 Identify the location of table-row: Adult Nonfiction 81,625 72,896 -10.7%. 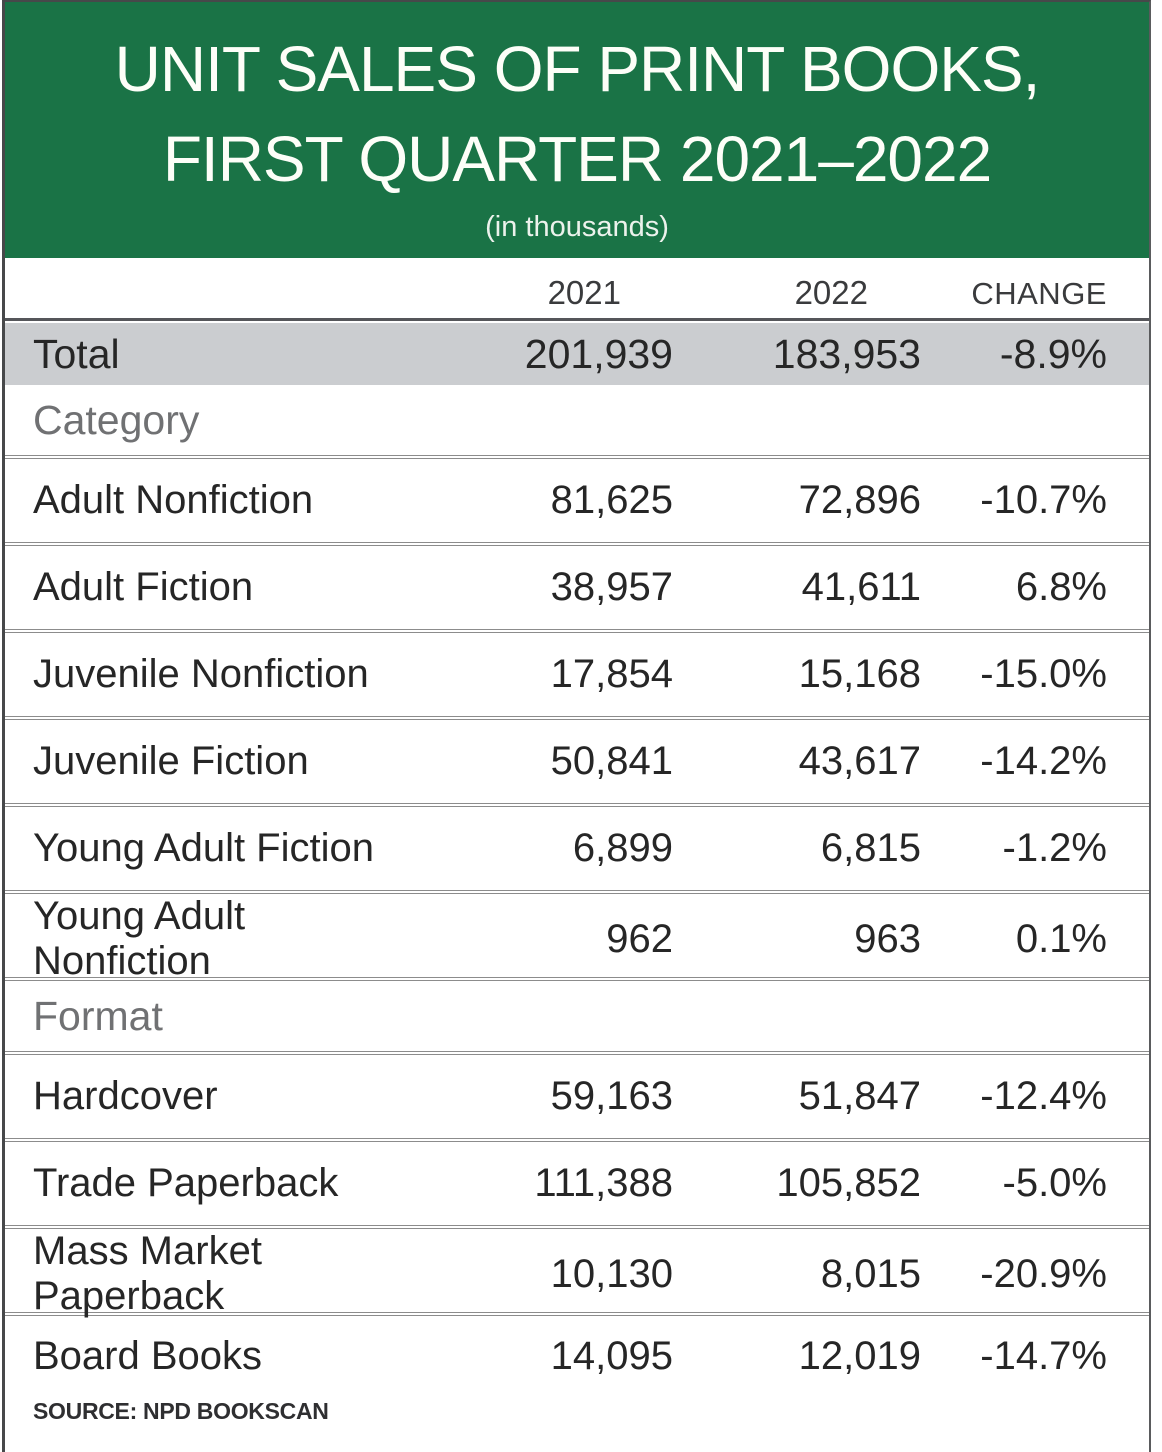
(577, 502).